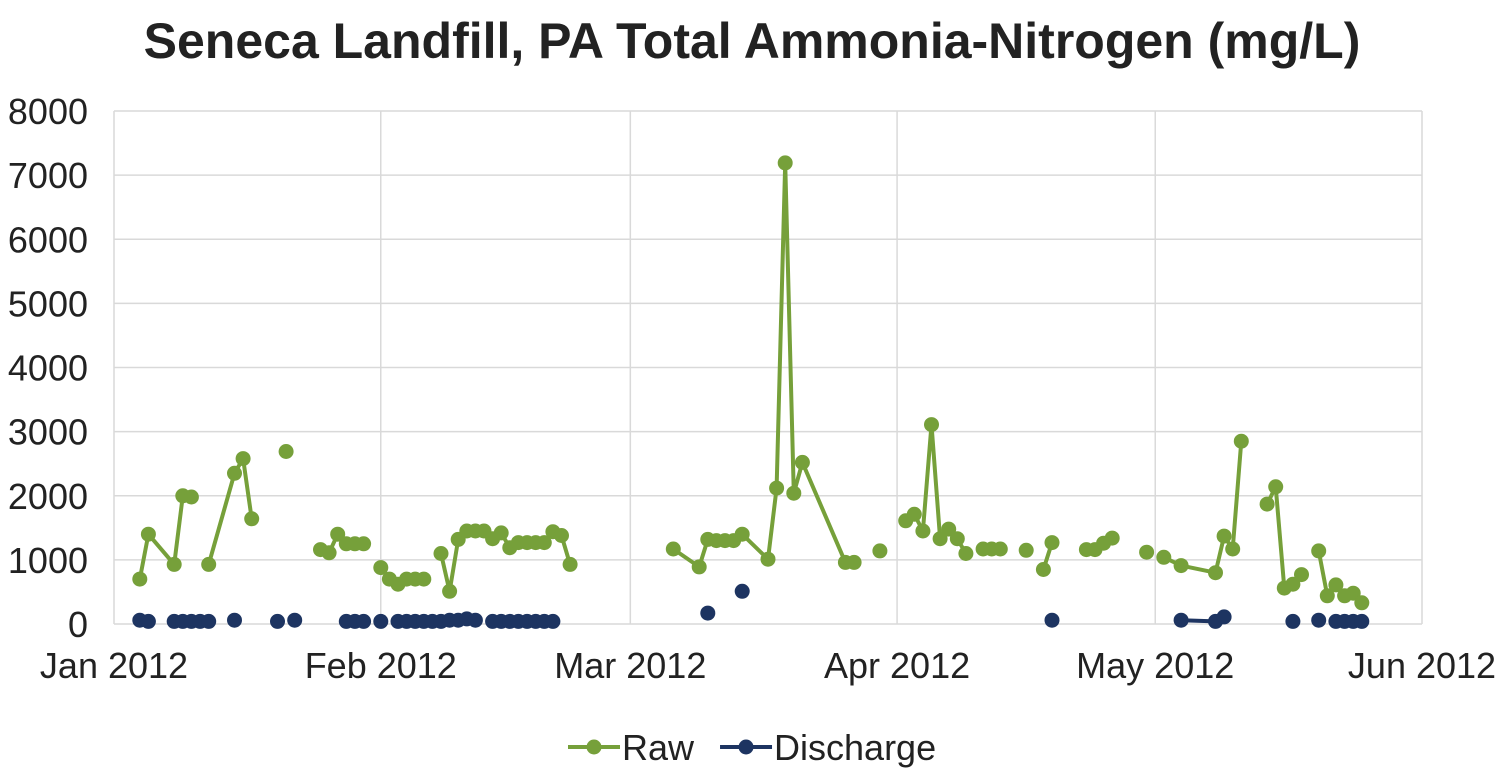 The image size is (1500, 775). I want to click on legend-marker-discharge, so click(746, 747).